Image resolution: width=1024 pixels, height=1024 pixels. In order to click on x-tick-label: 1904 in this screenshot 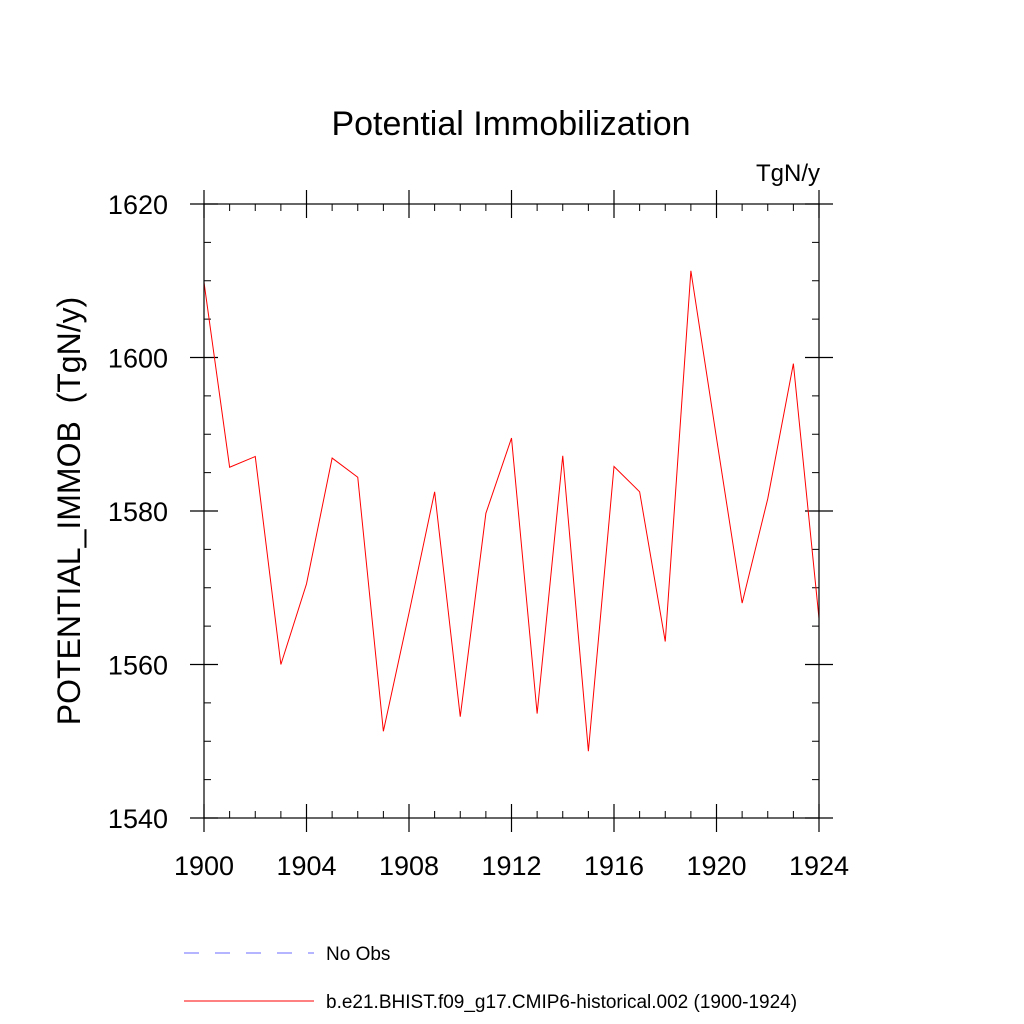, I will do `click(306, 866)`.